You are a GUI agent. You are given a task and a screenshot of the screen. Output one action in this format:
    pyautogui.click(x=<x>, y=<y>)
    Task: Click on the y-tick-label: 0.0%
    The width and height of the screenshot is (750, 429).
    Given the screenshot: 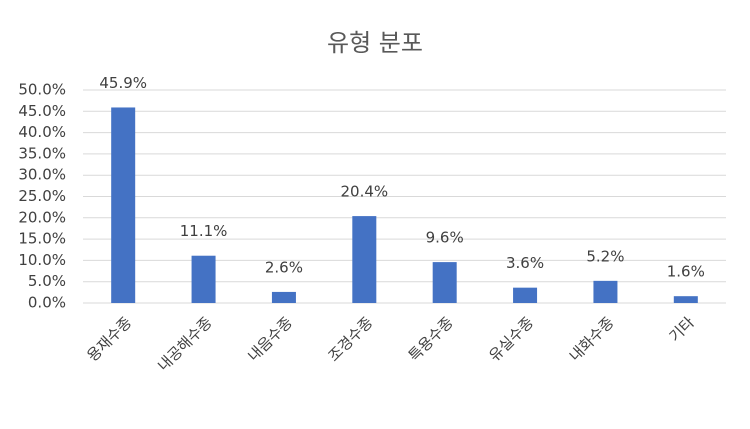 What is the action you would take?
    pyautogui.click(x=47, y=303)
    